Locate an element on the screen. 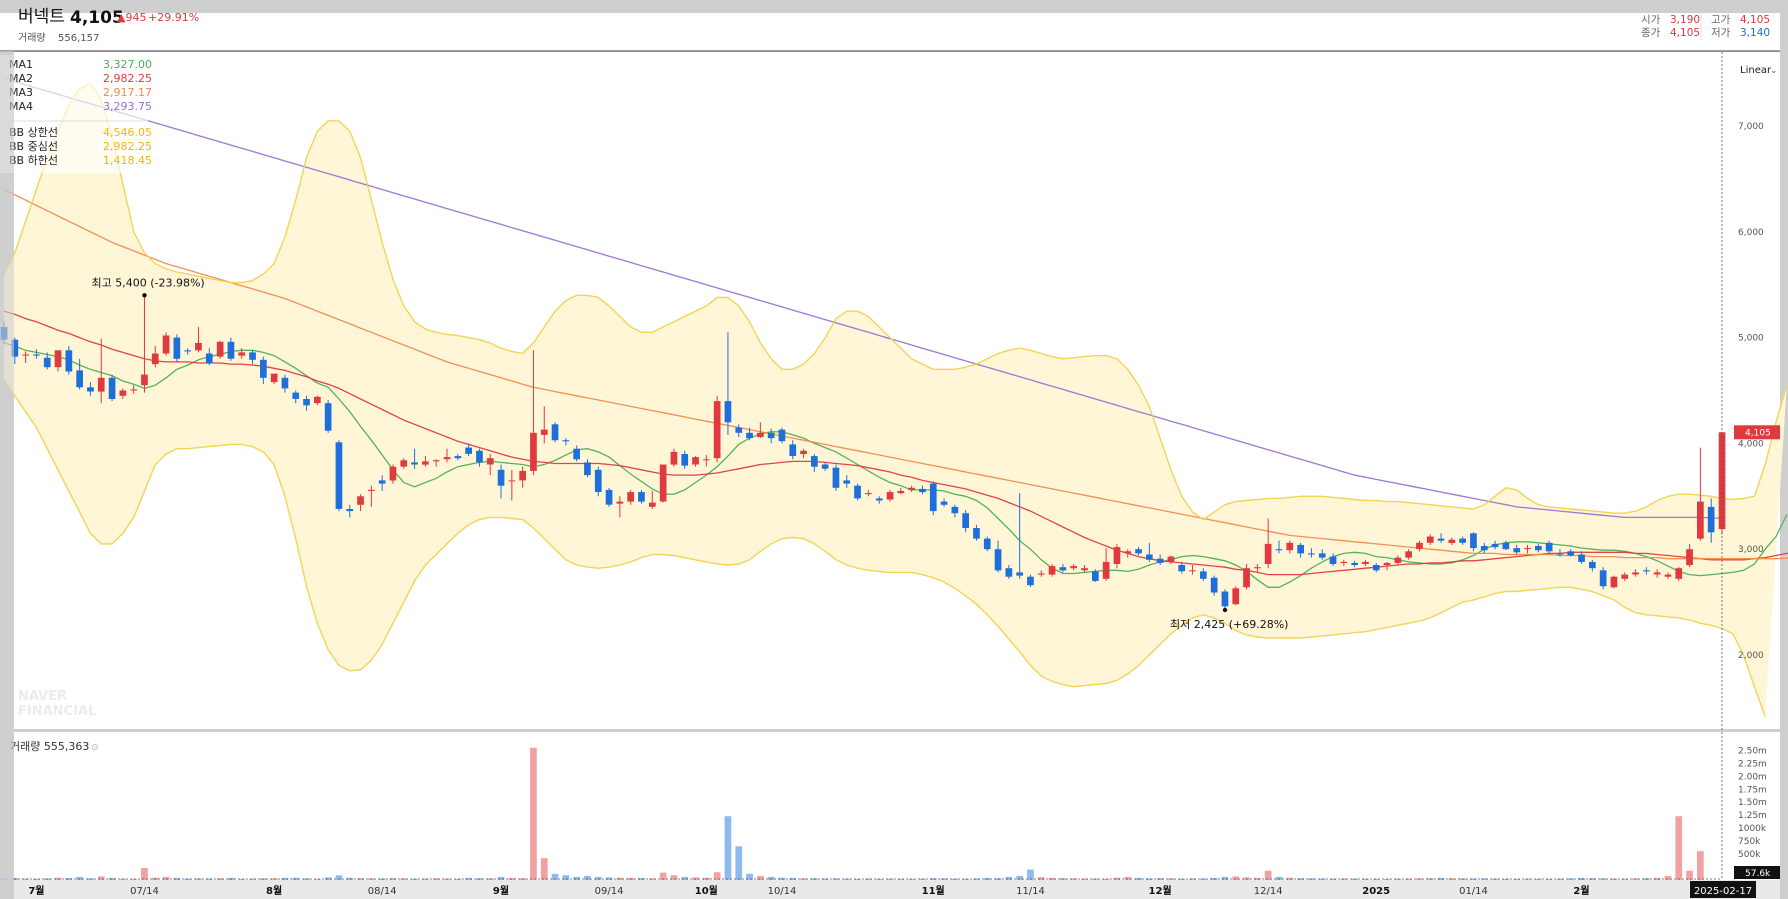  volume-tick-label: 2.00m is located at coordinates (1752, 777).